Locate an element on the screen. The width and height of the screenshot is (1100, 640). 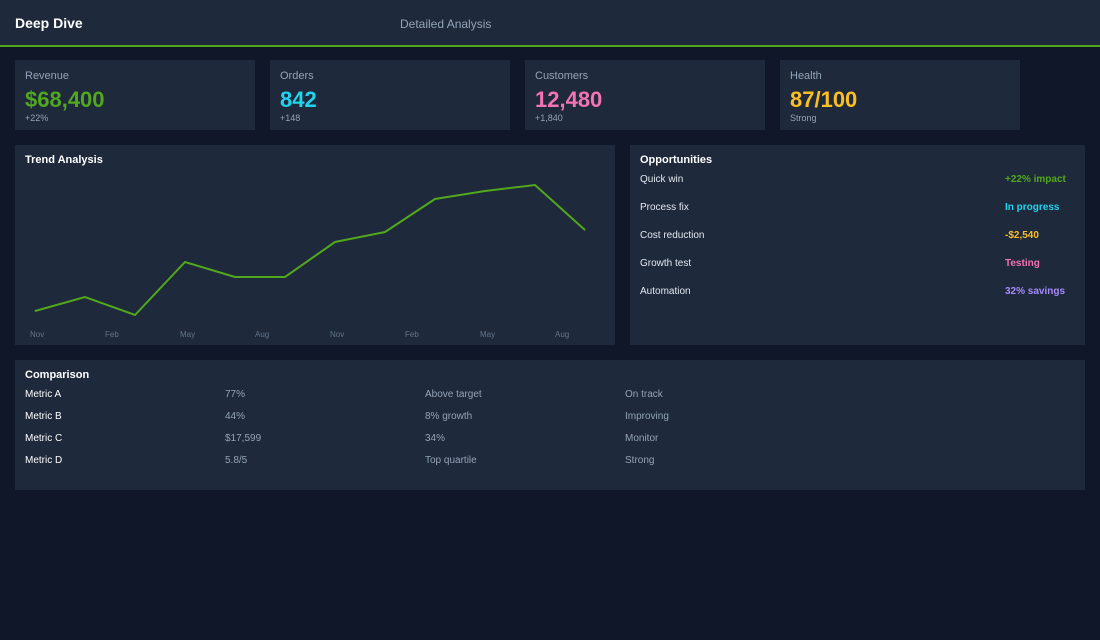
metric-name: Metric C is located at coordinates (44, 438).